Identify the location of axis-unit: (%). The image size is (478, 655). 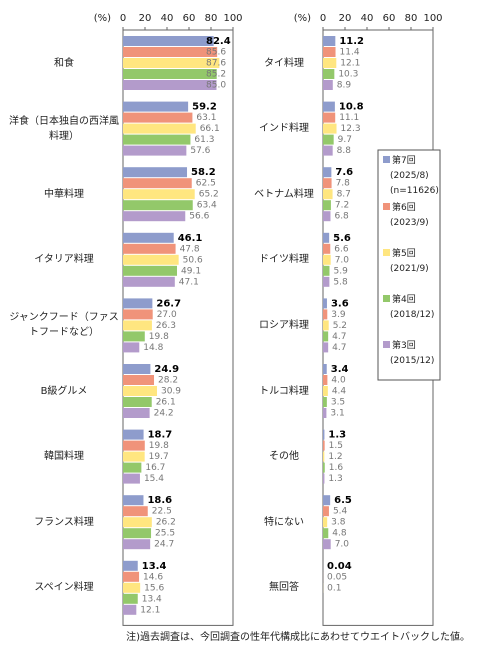
(102, 18).